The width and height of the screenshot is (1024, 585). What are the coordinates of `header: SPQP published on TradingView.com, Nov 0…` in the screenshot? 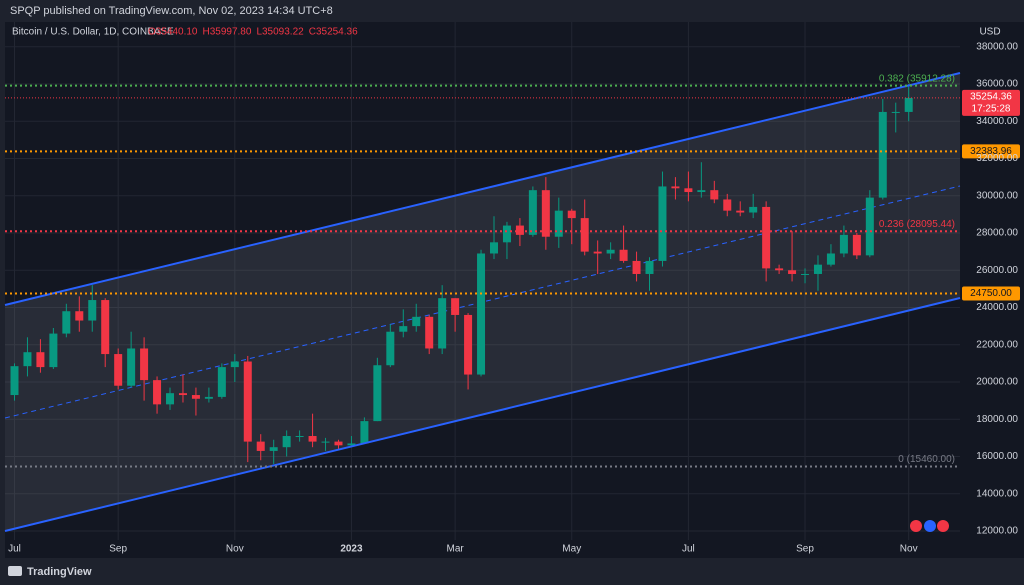 It's located at (171, 11).